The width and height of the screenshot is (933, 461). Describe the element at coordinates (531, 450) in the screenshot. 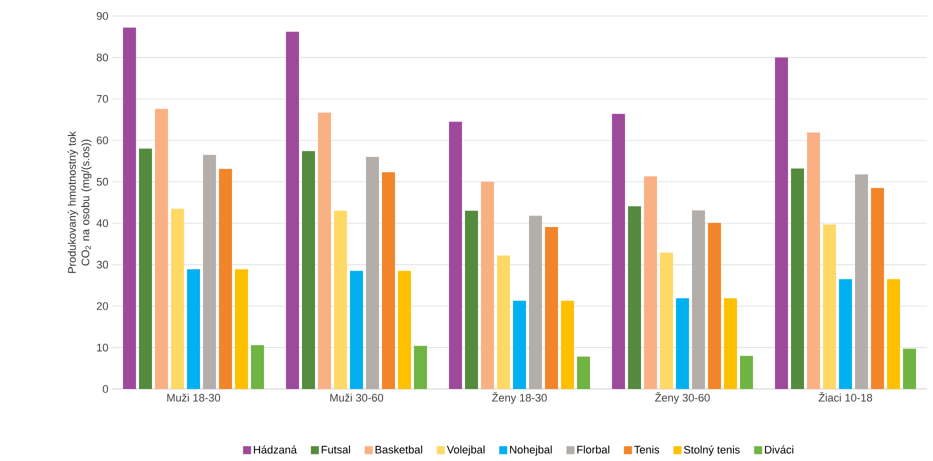

I see `legend-label: Nohejbal` at that location.